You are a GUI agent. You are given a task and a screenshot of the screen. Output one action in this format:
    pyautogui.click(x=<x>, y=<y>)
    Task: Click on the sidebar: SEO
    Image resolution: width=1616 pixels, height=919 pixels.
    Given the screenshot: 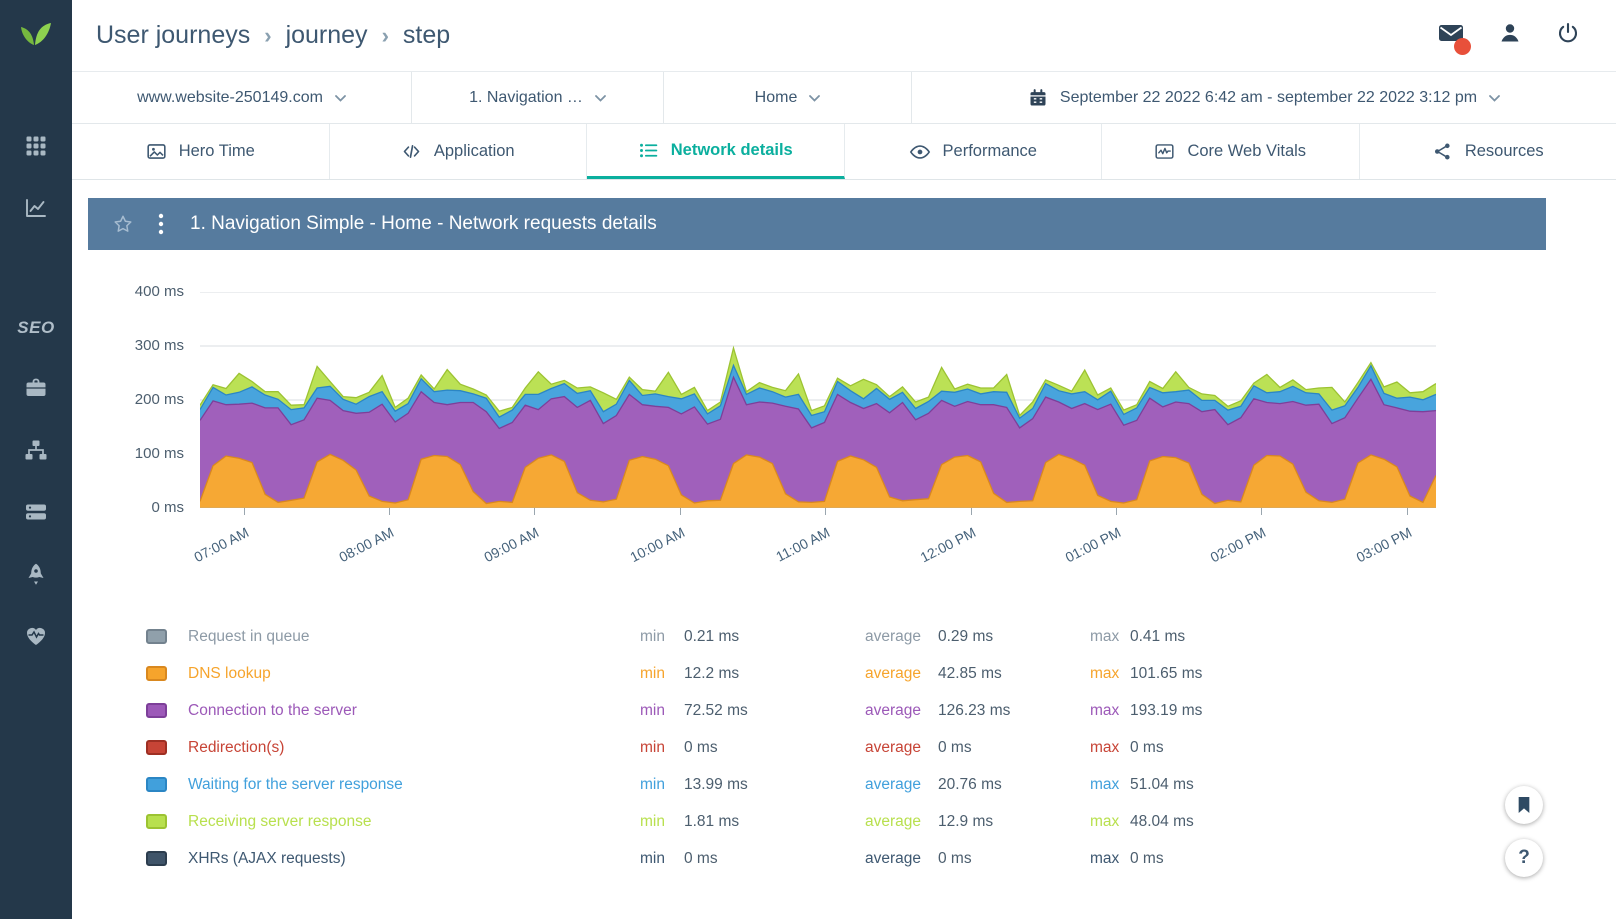 What is the action you would take?
    pyautogui.click(x=36, y=459)
    